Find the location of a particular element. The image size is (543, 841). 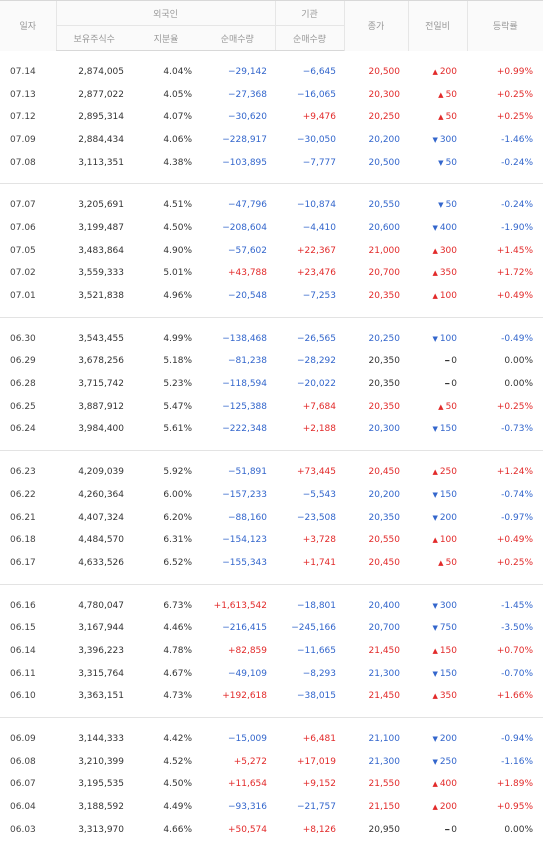

row-diff: ▲50 is located at coordinates (437, 117).